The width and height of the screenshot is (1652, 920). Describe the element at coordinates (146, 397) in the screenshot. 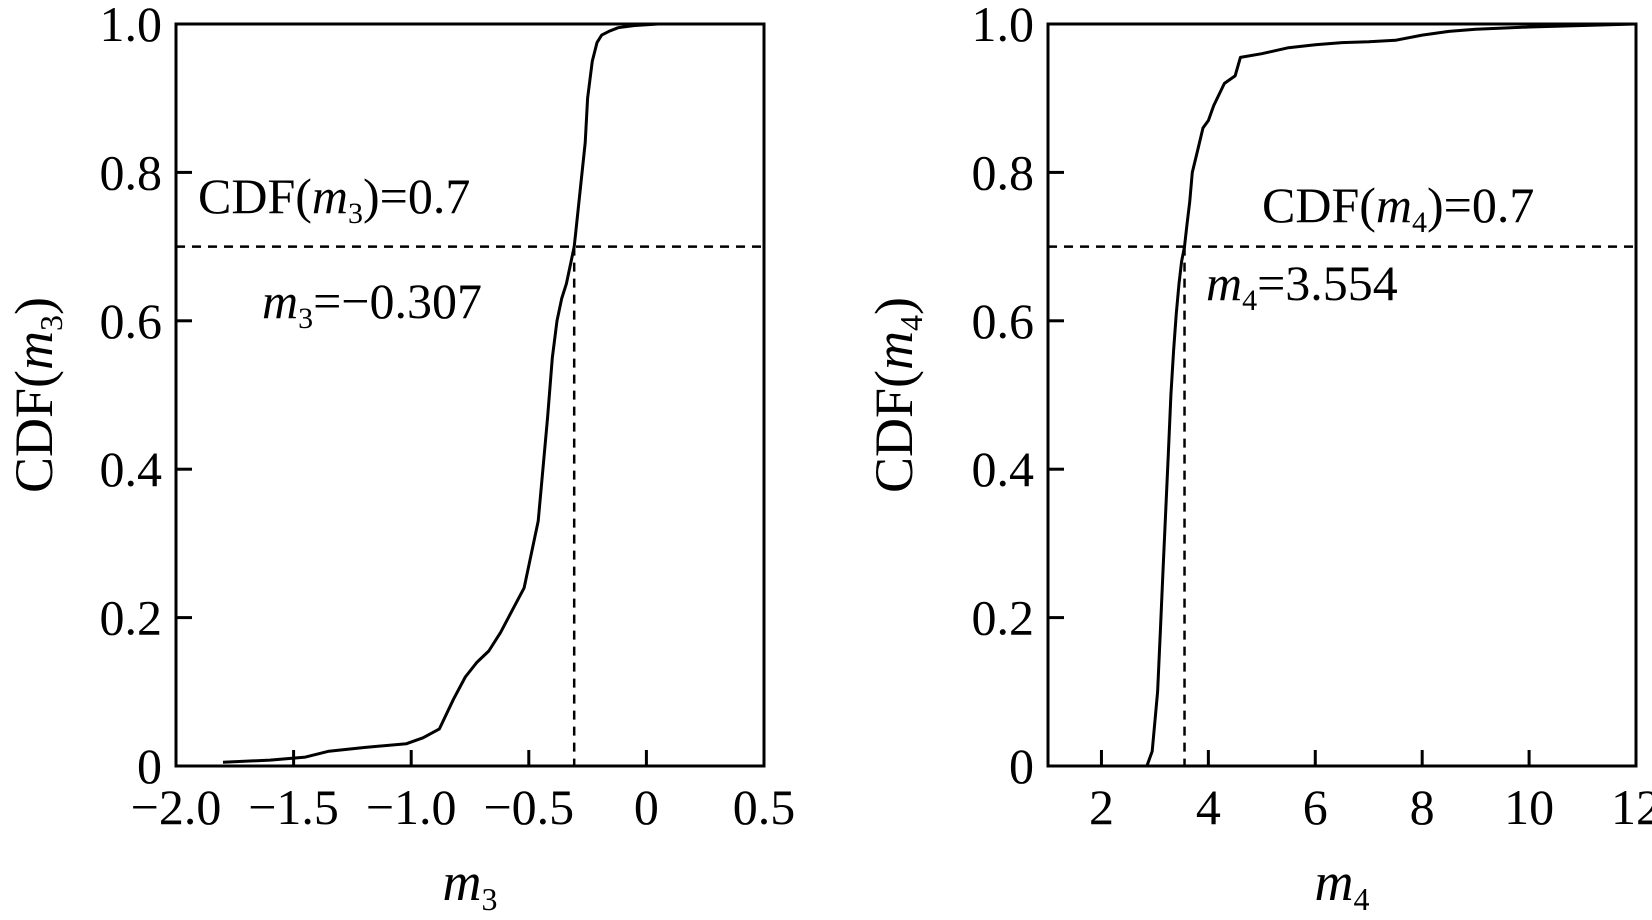

I see `y-ticks-left: 0 0.2 0.4 0.6 0.8 1.0` at that location.